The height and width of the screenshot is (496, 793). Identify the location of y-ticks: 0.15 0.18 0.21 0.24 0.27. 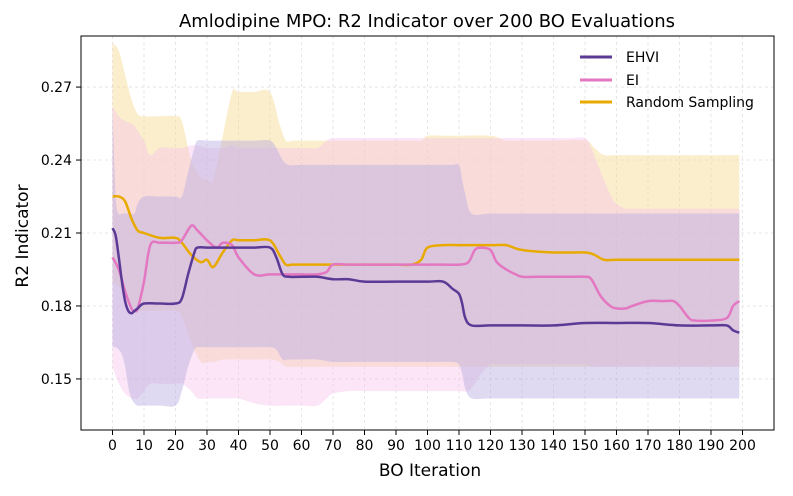
(61, 234).